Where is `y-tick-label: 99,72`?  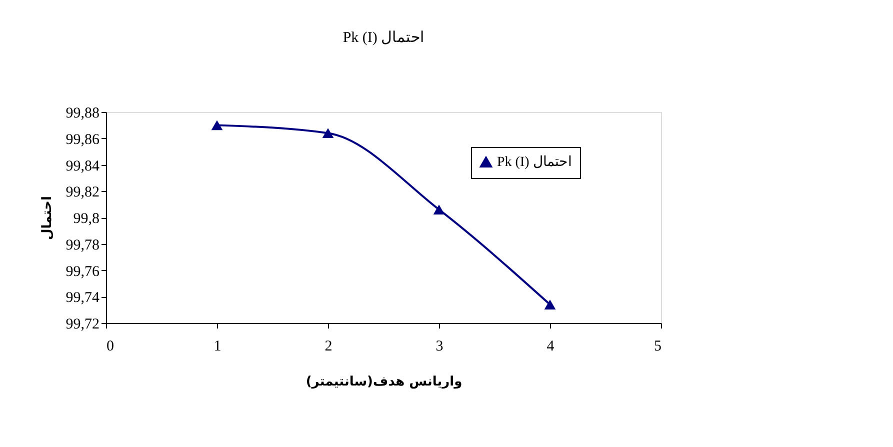
y-tick-label: 99,72 is located at coordinates (83, 324).